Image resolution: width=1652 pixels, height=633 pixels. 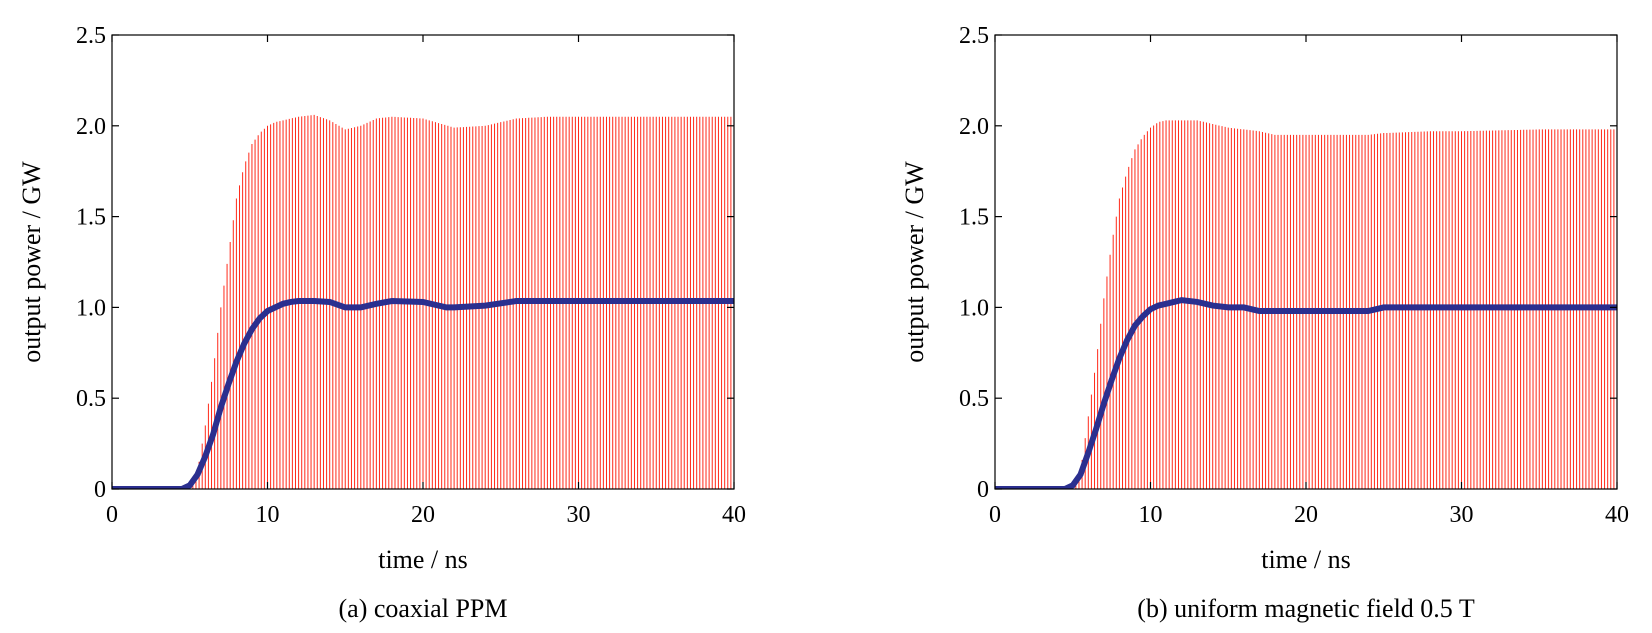 What do you see at coordinates (914, 262) in the screenshot?
I see `y-axis-label-b: output power / GW` at bounding box center [914, 262].